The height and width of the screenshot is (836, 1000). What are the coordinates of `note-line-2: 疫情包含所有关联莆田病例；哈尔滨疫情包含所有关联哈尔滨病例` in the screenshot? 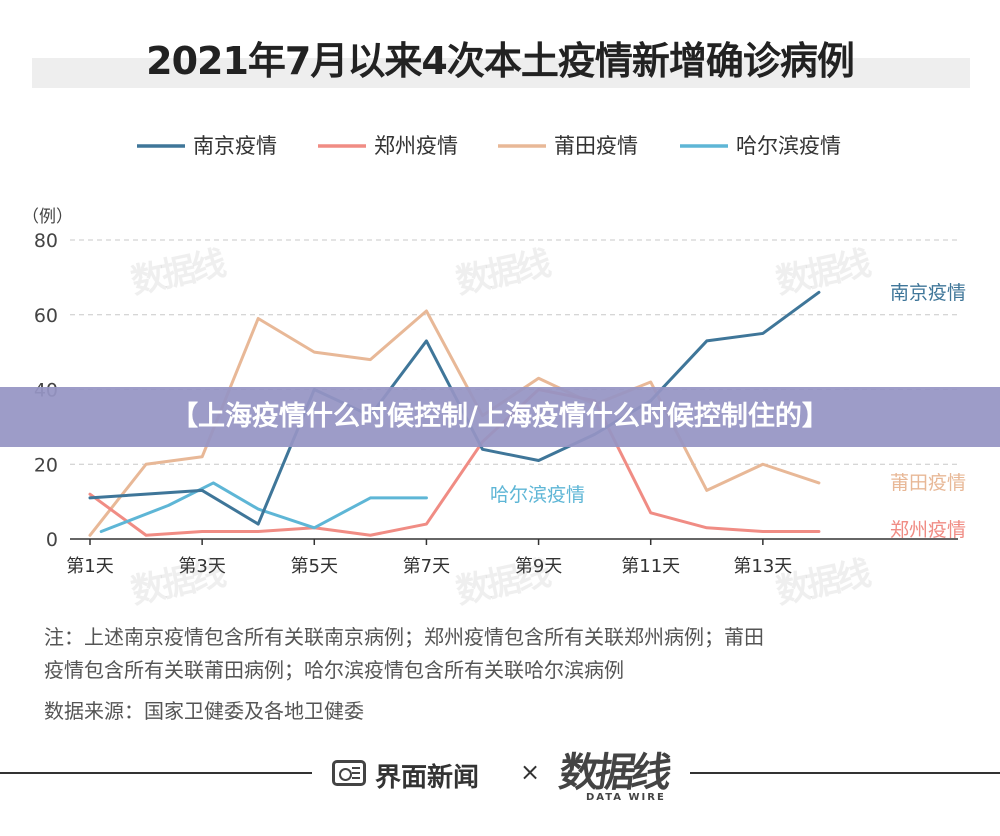 It's located at (334, 670).